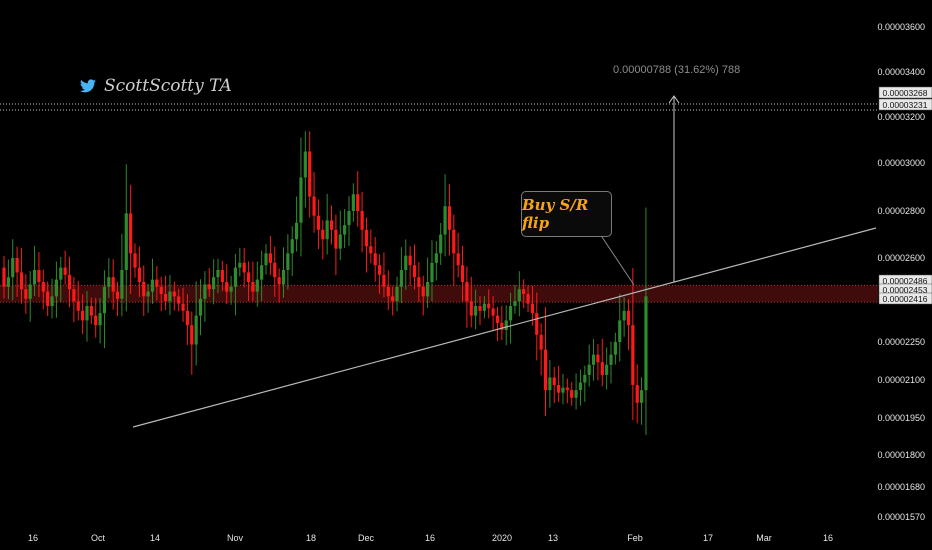 This screenshot has height=550, width=932. I want to click on x-tick-label: 2020, so click(502, 538).